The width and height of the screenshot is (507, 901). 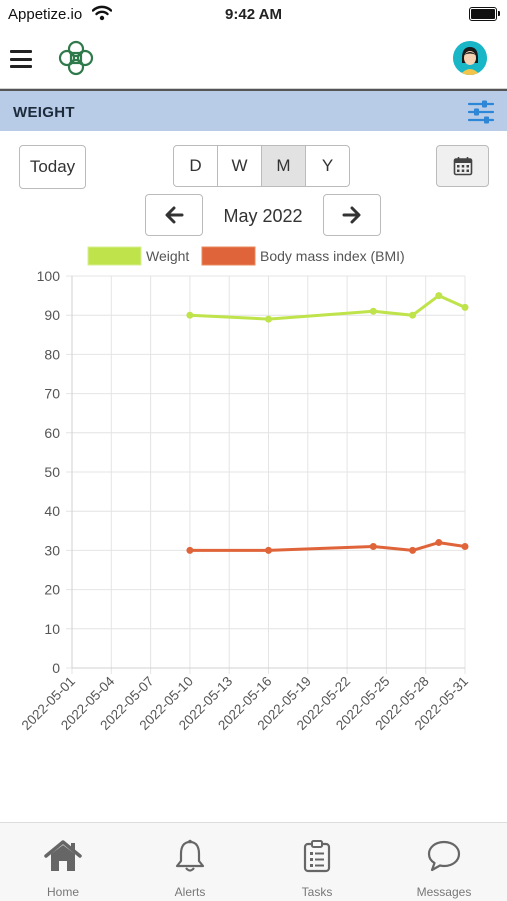 I want to click on clipboard-icon, so click(x=317, y=856).